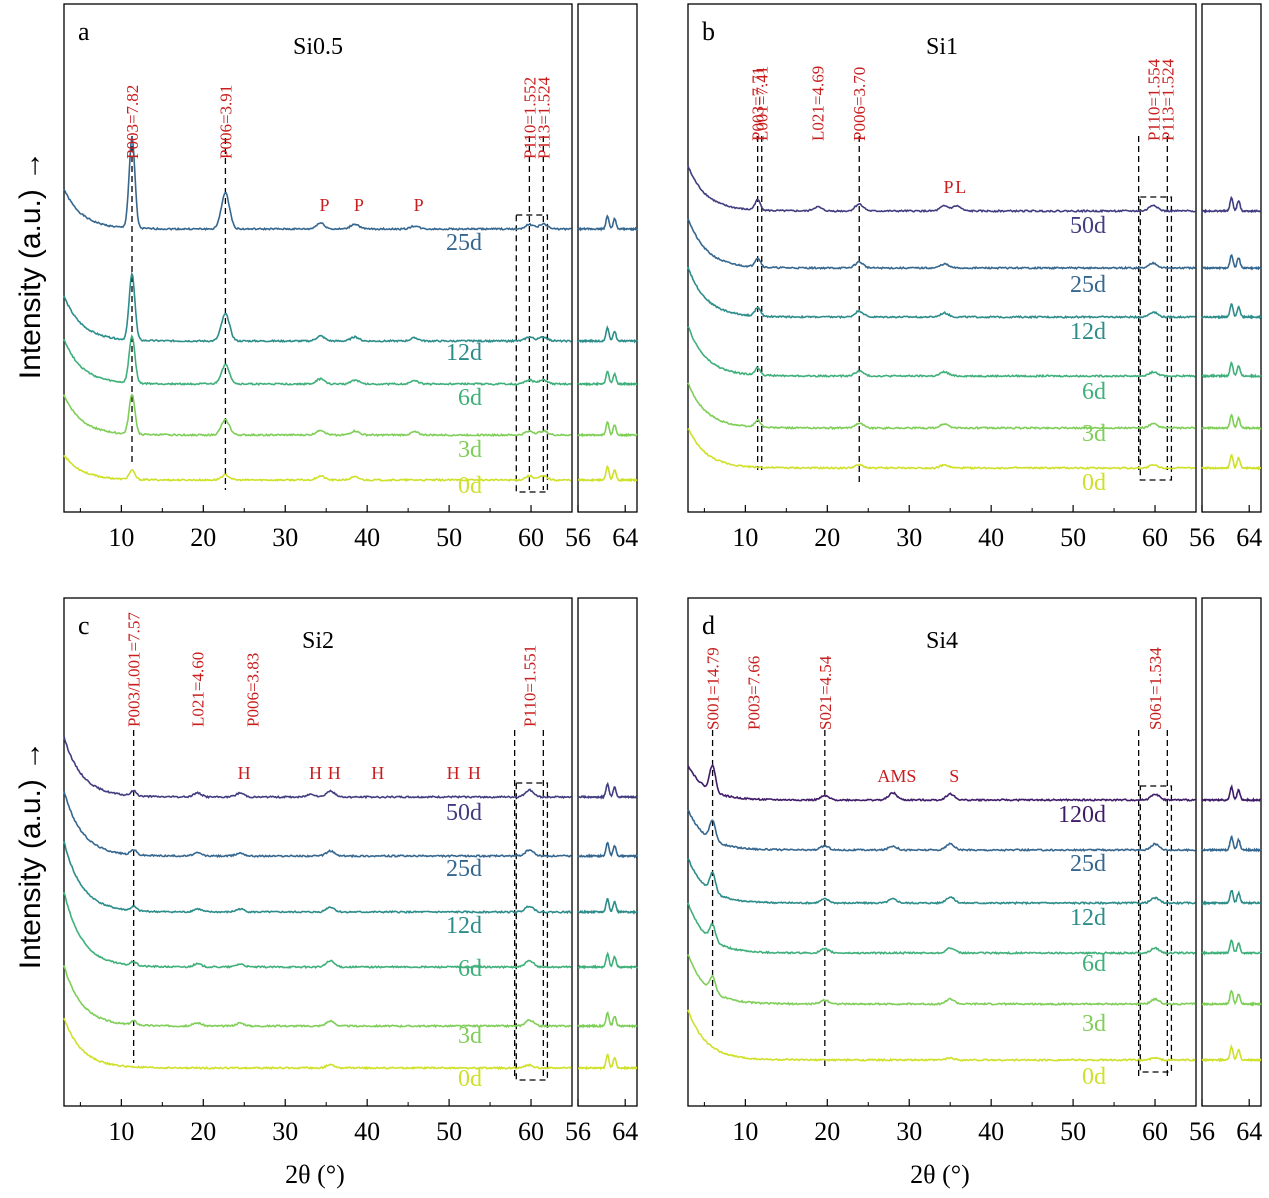  What do you see at coordinates (317, 307) in the screenshot?
I see `series-line-12d` at bounding box center [317, 307].